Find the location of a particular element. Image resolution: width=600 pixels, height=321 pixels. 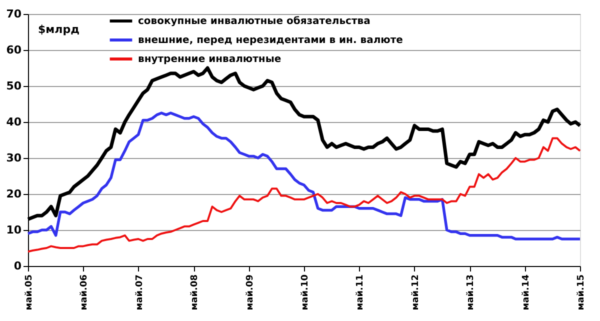

x-tick-label: май.12 is located at coordinates (415, 292).